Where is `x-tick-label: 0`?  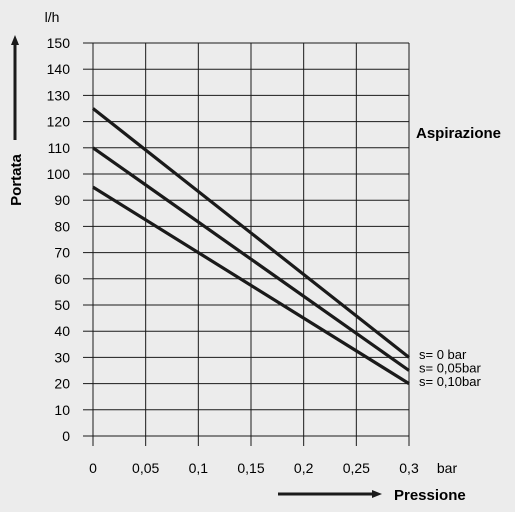
x-tick-label: 0 is located at coordinates (93, 468).